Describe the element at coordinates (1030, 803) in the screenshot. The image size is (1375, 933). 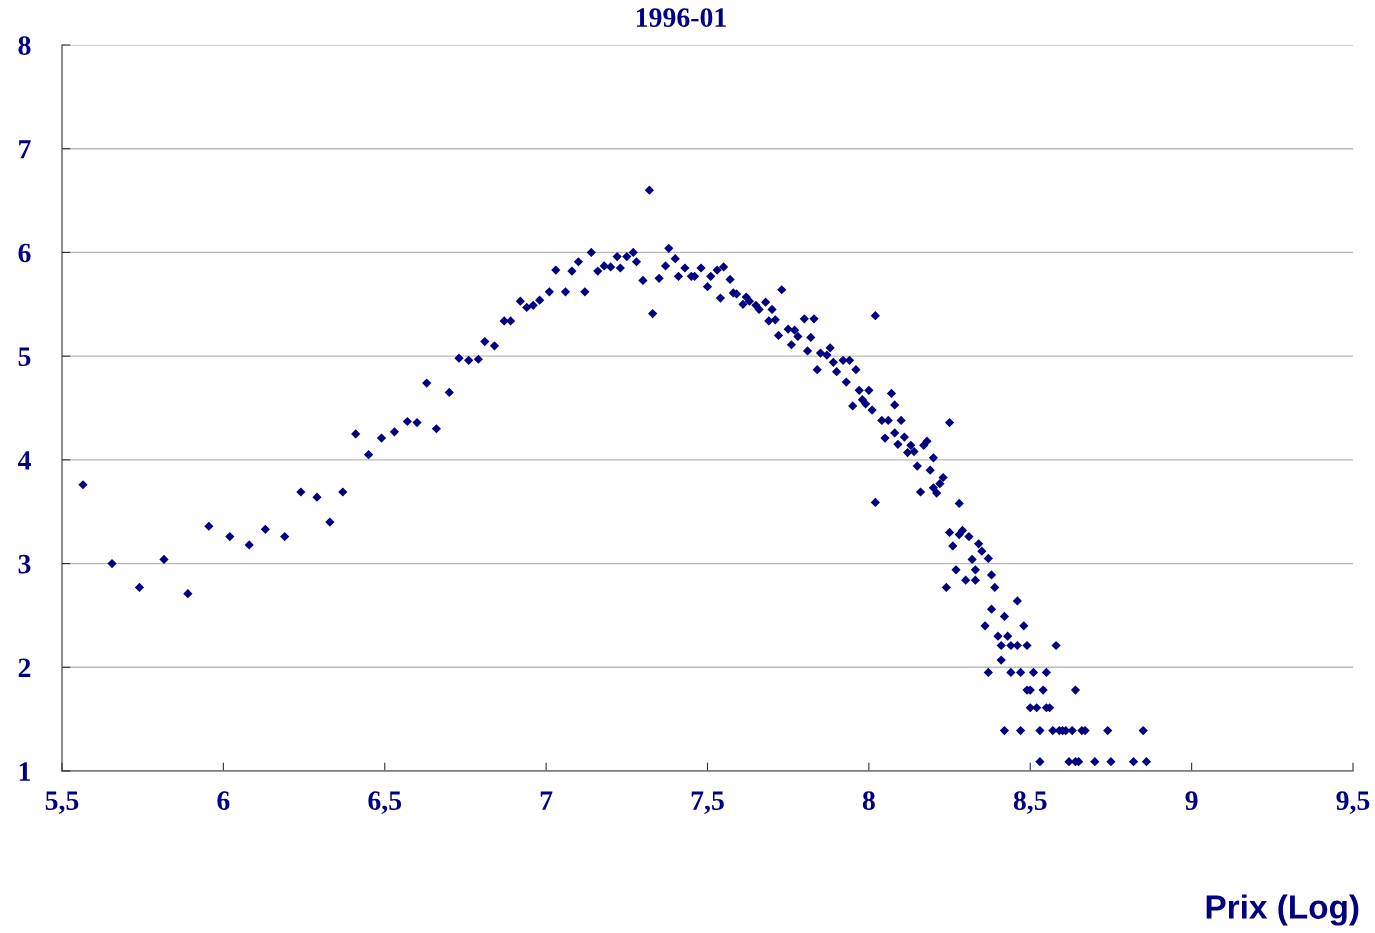
I see `x-tick-label: 8,5` at that location.